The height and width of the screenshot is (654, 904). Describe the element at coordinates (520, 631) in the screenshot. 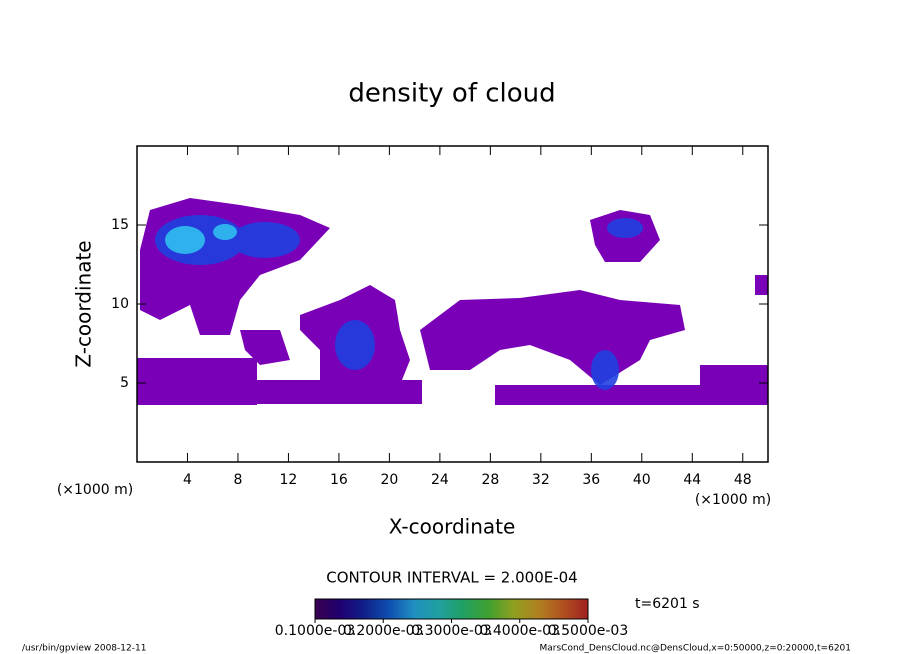

I see `colorbar-tick-label: 0.4000e-03` at that location.